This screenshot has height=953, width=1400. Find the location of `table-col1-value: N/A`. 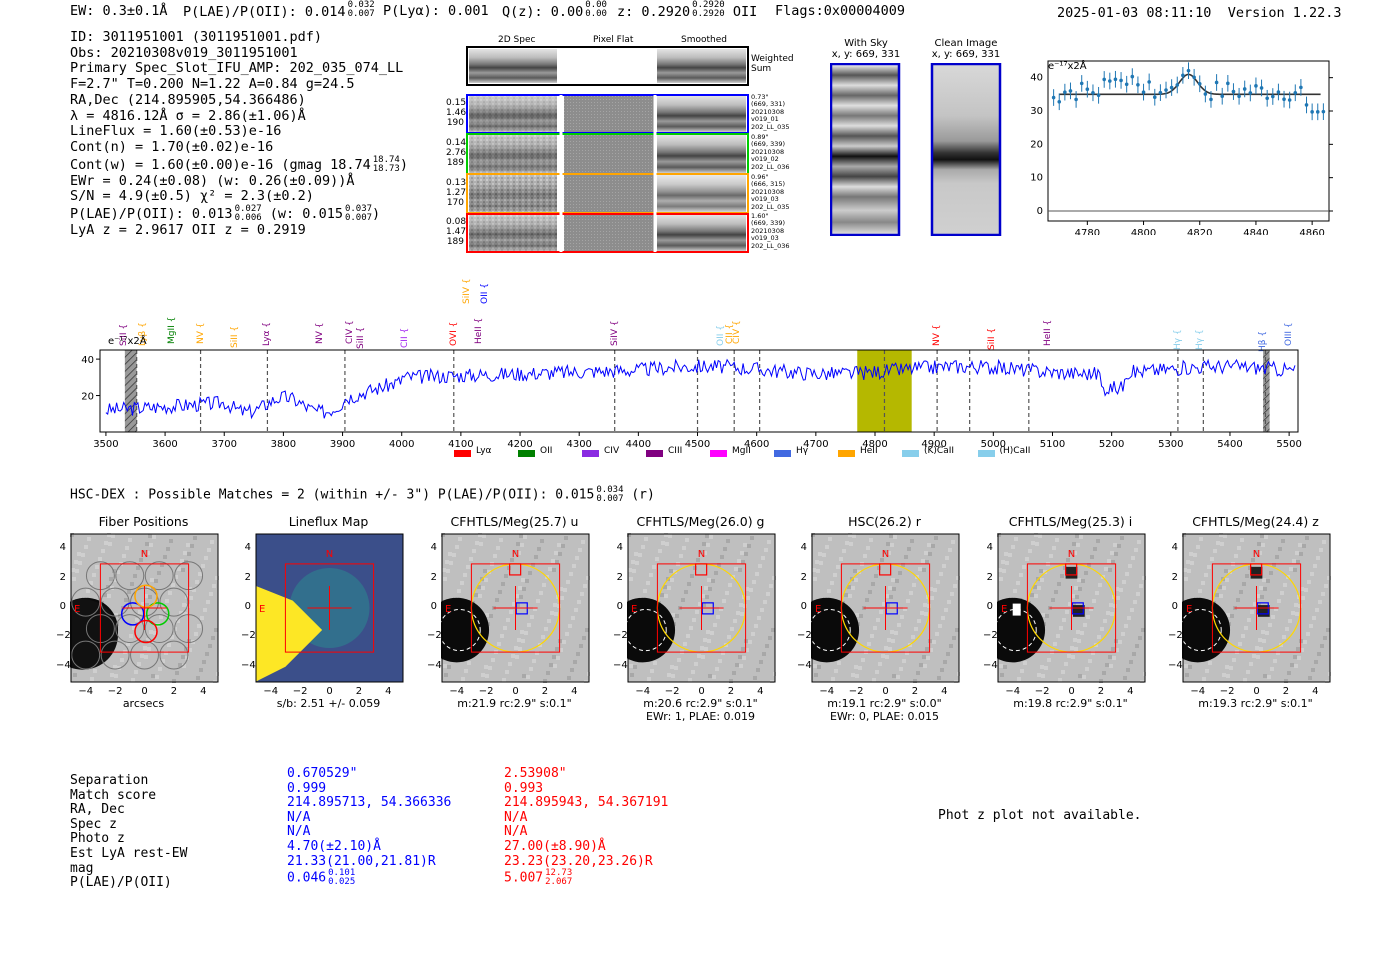

table-col1-value: N/A is located at coordinates (299, 832).